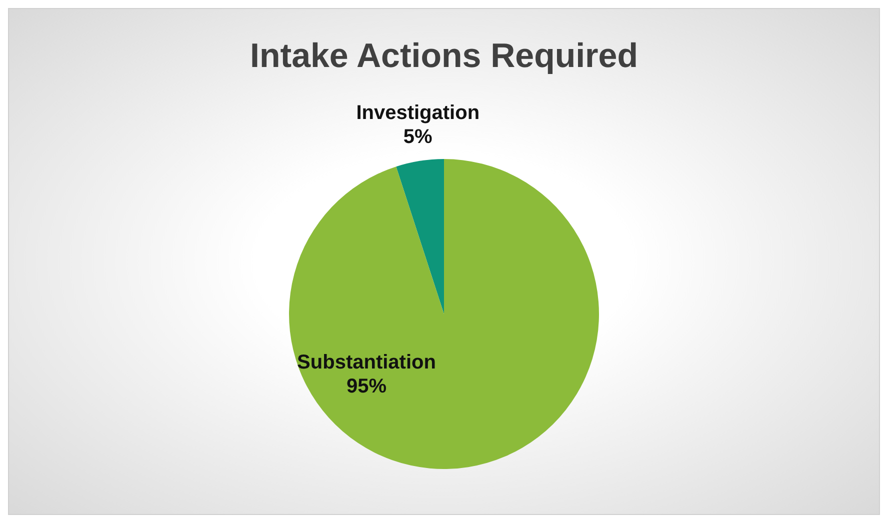 This screenshot has width=886, height=521. What do you see at coordinates (418, 113) in the screenshot?
I see `slice-label: Investigation` at bounding box center [418, 113].